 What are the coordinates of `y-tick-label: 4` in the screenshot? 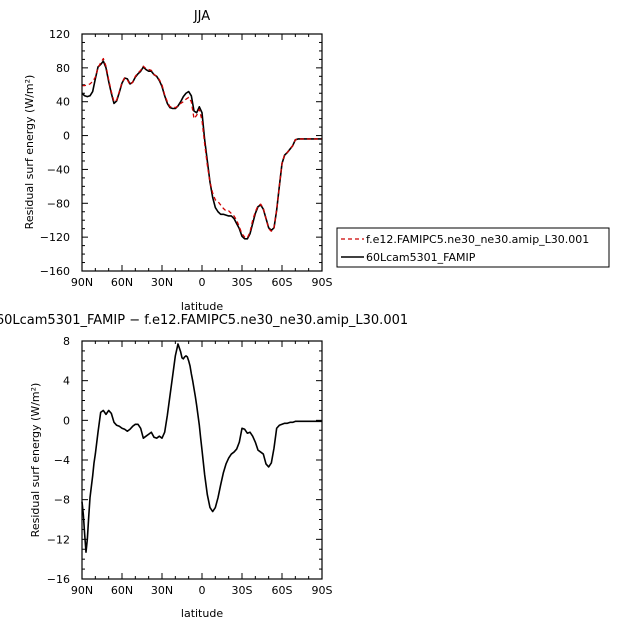 It's located at (66, 381).